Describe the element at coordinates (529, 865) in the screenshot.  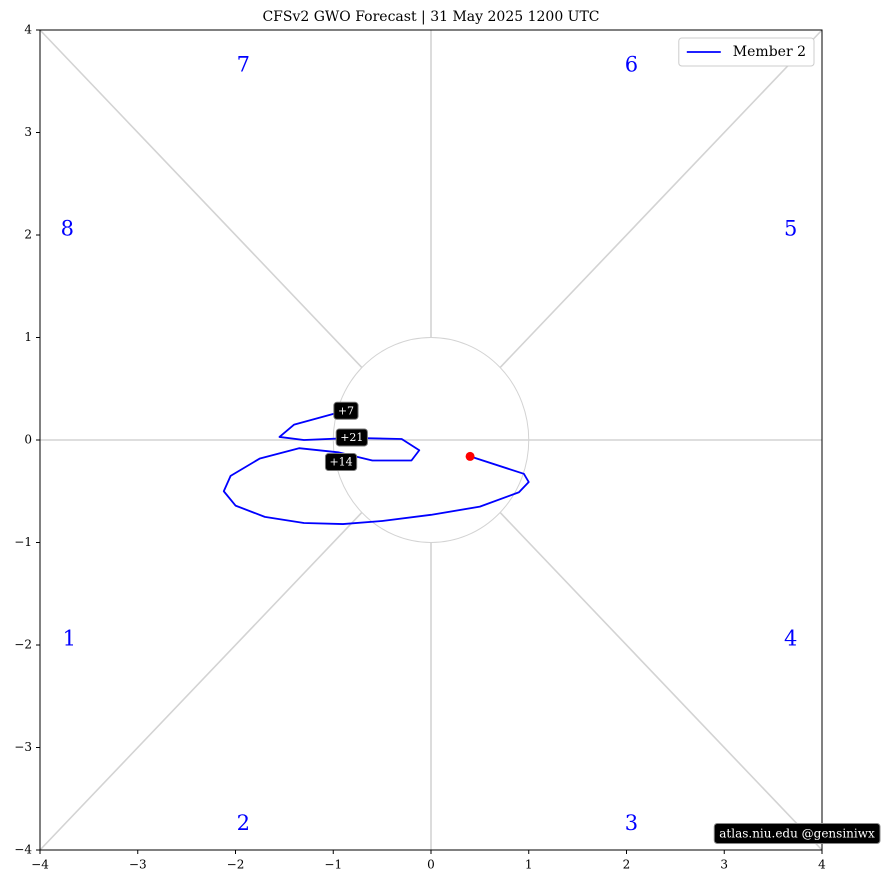
I see `x-tick-label: 1` at that location.